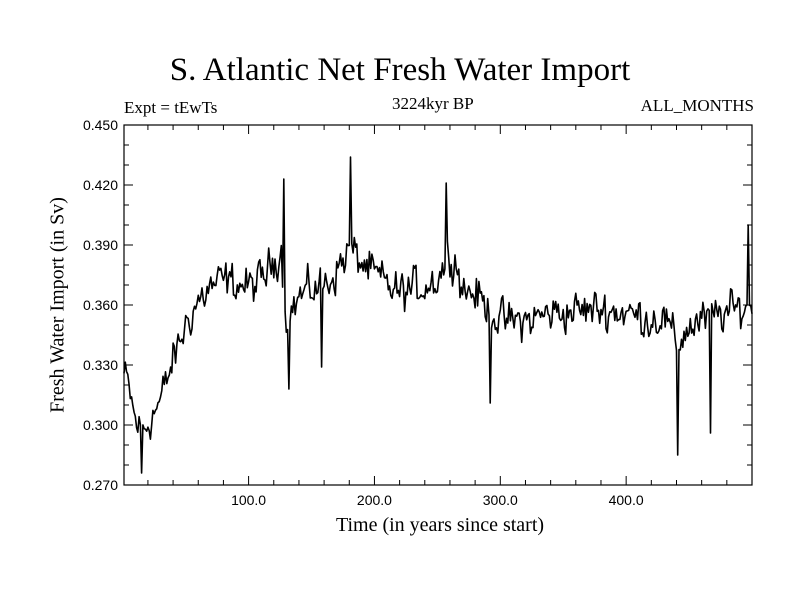 The width and height of the screenshot is (800, 600). I want to click on chart-title: S. Atlantic Net Fresh Water Import, so click(400, 70).